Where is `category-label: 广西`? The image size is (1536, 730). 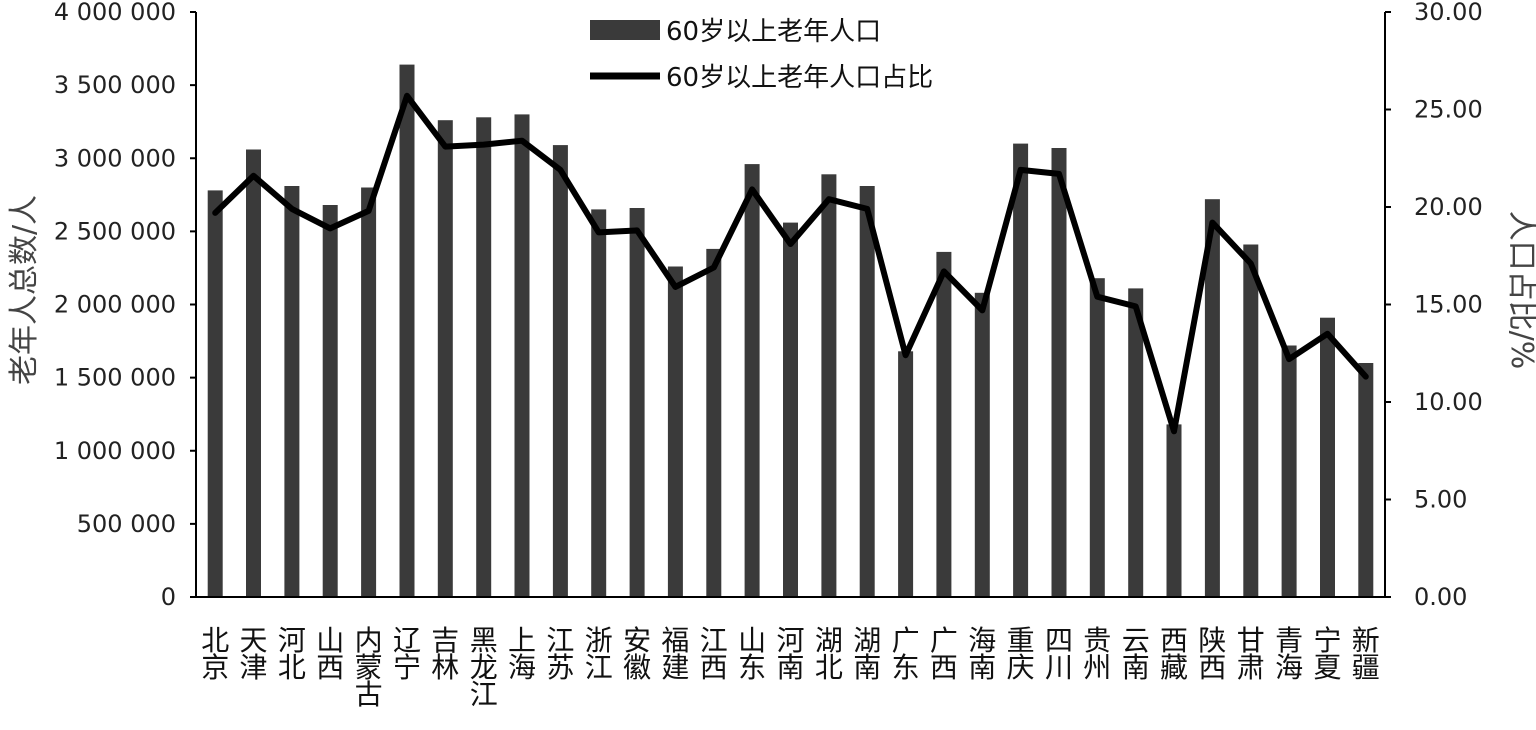
category-label: 广西 is located at coordinates (944, 654).